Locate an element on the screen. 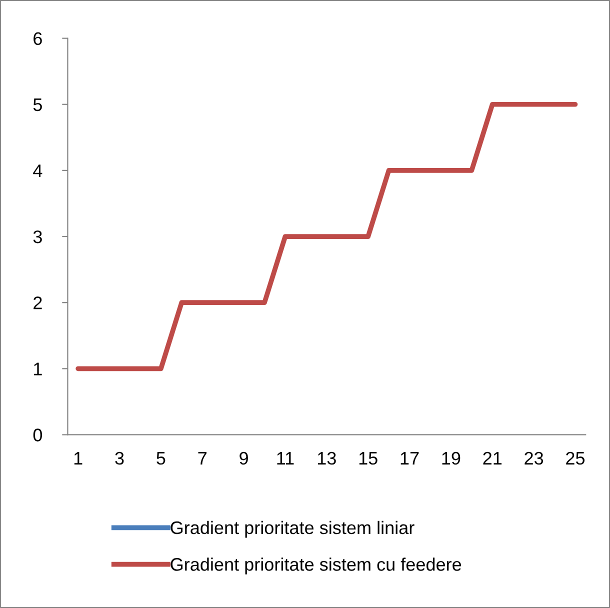 The width and height of the screenshot is (610, 608). x-tick-label: 13 is located at coordinates (327, 458).